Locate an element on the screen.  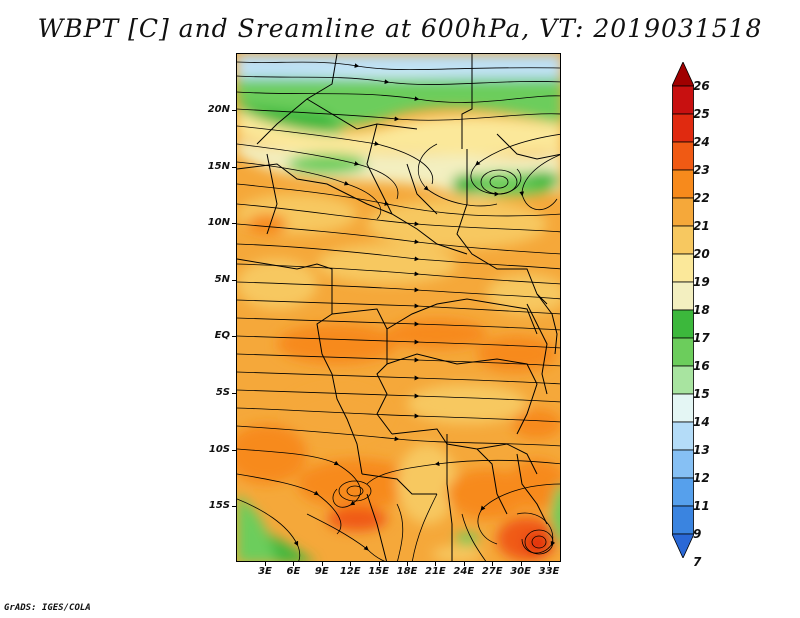
colorbar-label: 16 is located at coordinates (701, 366).